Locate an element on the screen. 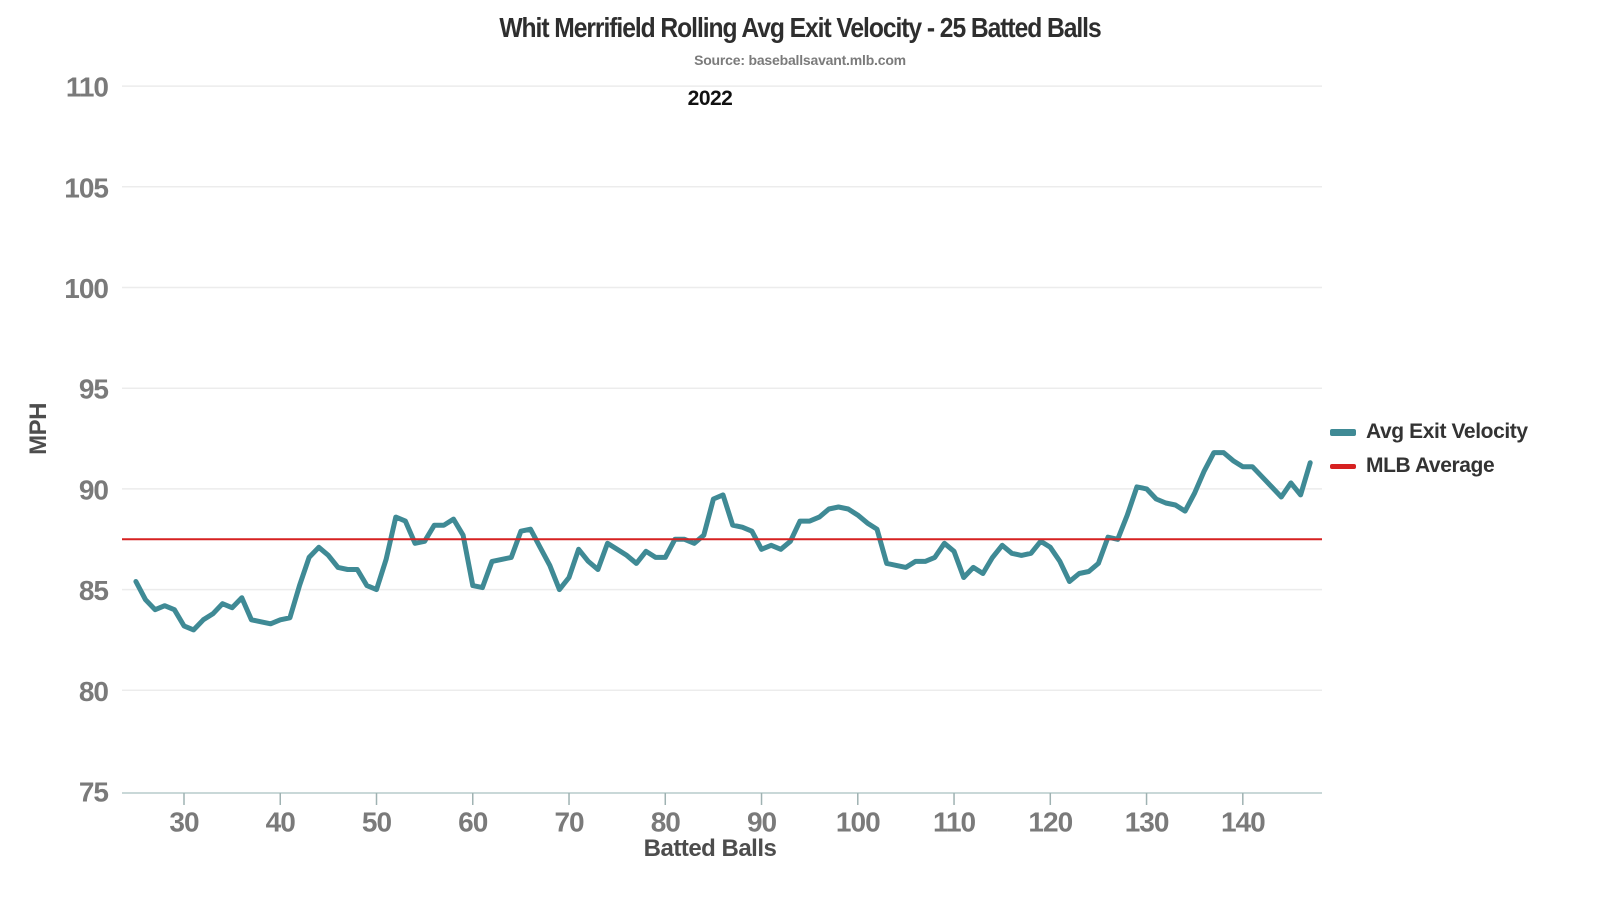  x-tick-label: 90 is located at coordinates (762, 822).